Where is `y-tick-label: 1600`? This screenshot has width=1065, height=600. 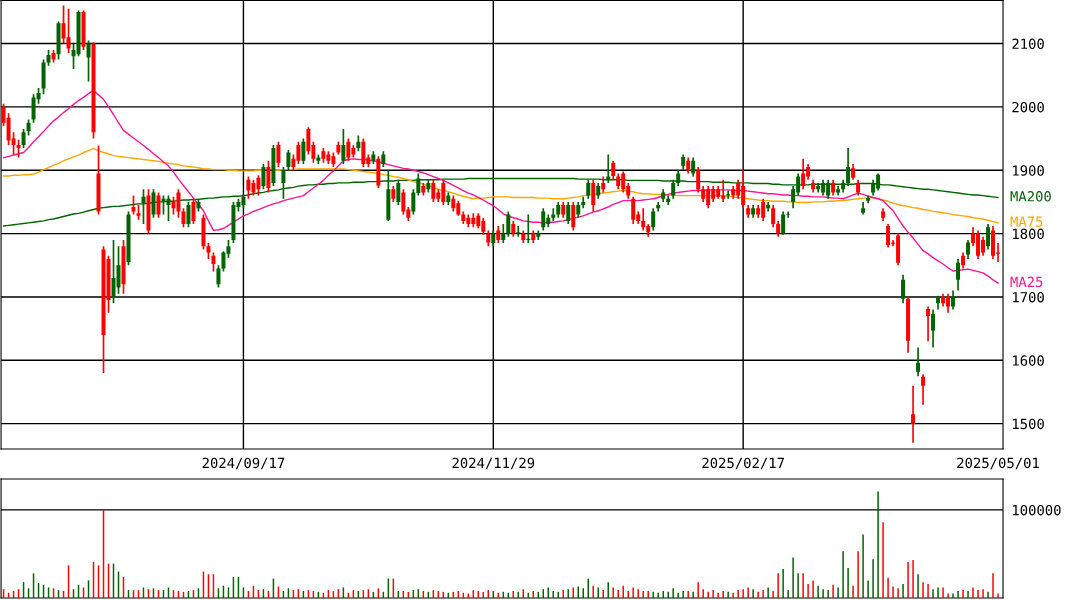
y-tick-label: 1600 is located at coordinates (1028, 360).